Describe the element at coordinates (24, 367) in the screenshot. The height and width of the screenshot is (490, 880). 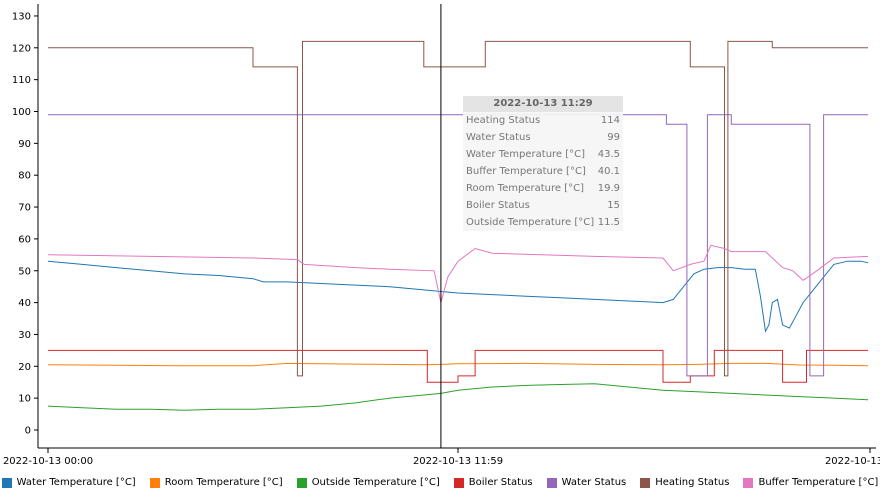
I see `y-tick-label: 20` at that location.